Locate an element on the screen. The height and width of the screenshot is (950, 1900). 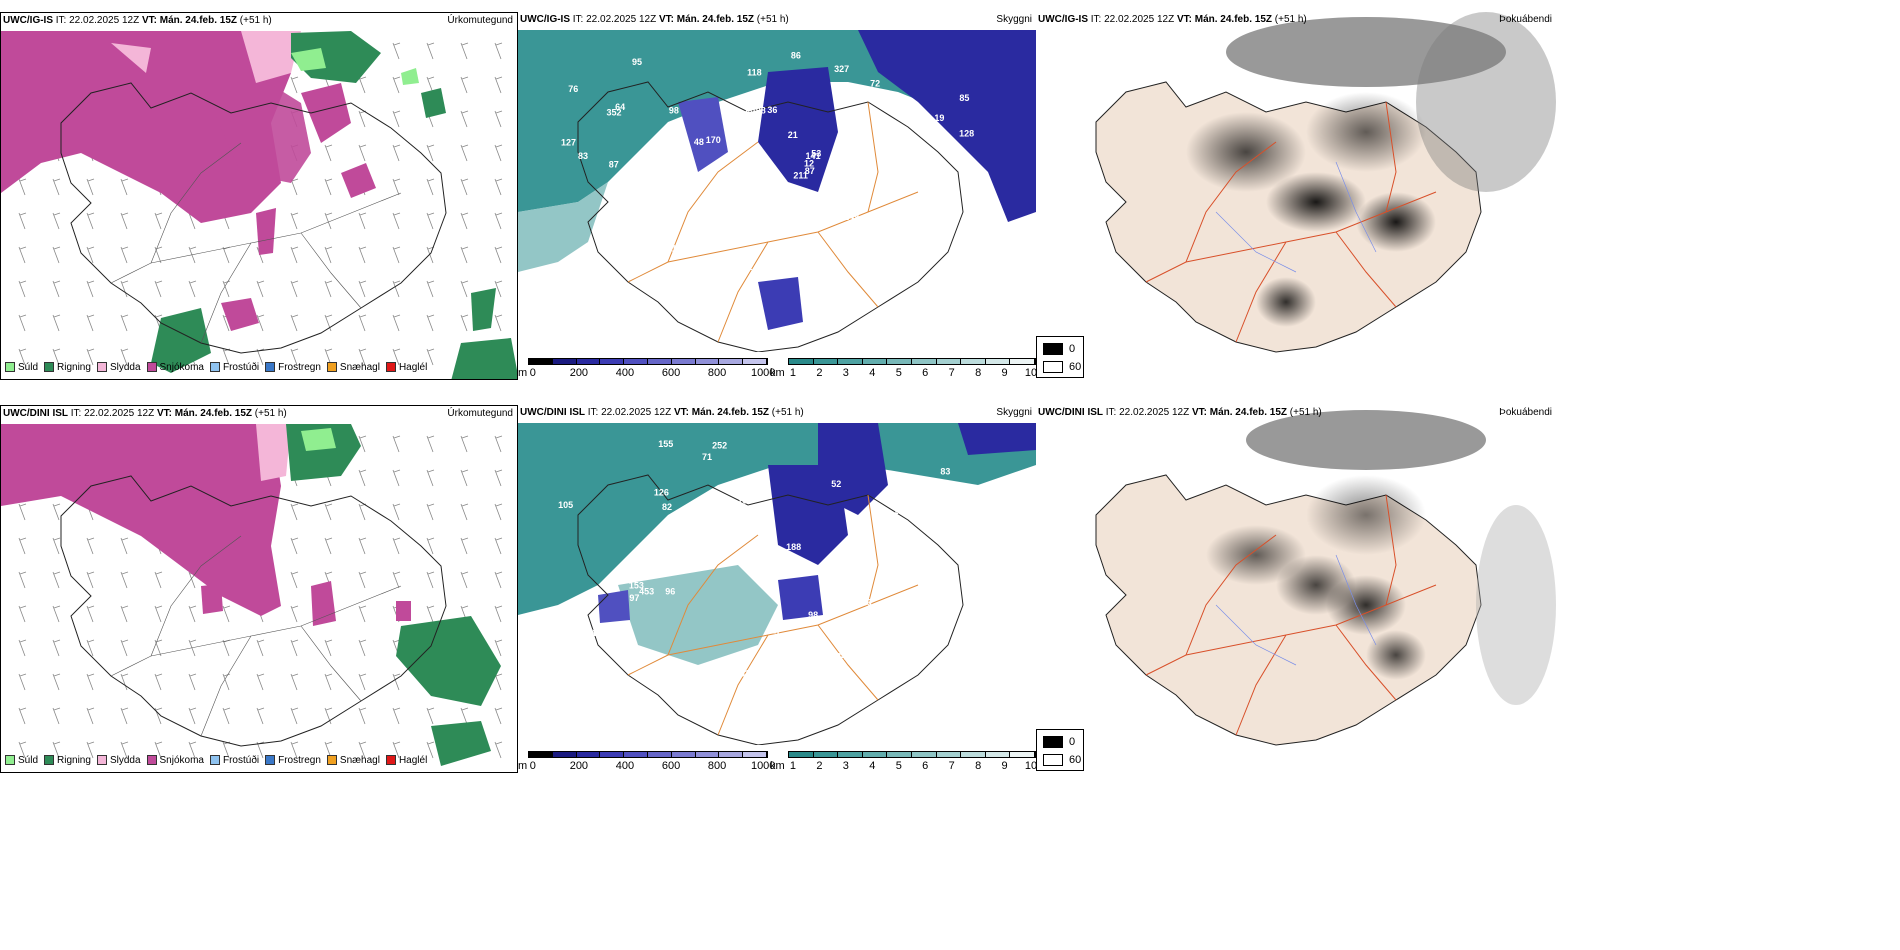
snow-areas is located at coordinates (188, 181).